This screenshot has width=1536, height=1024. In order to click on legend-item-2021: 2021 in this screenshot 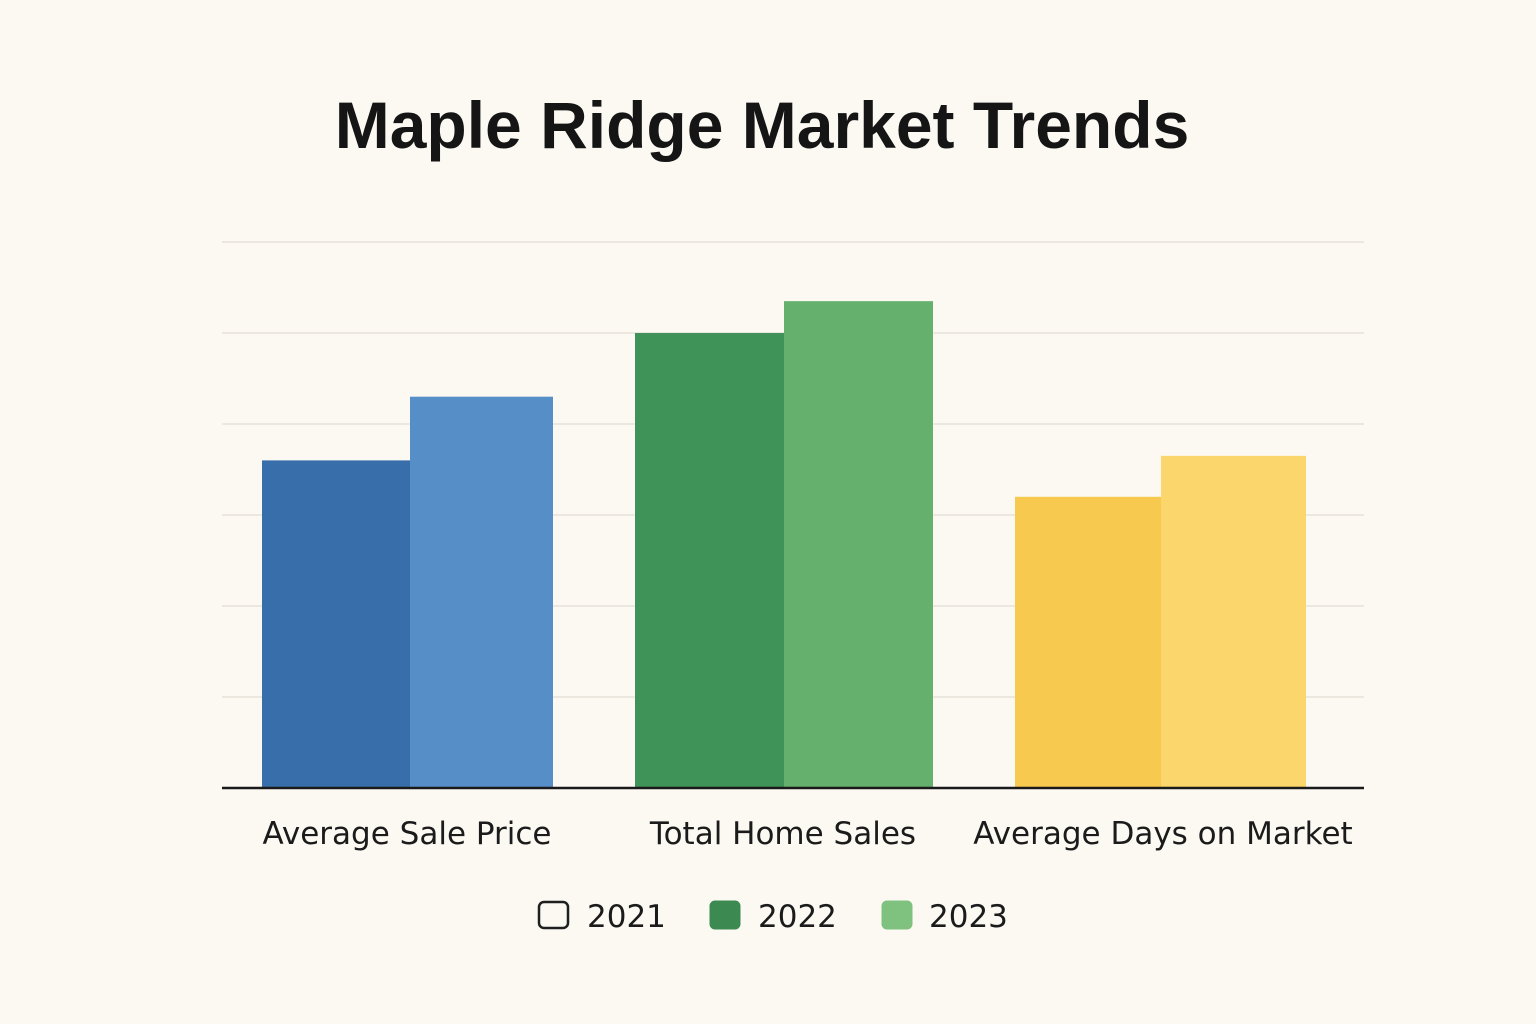, I will do `click(601, 917)`.